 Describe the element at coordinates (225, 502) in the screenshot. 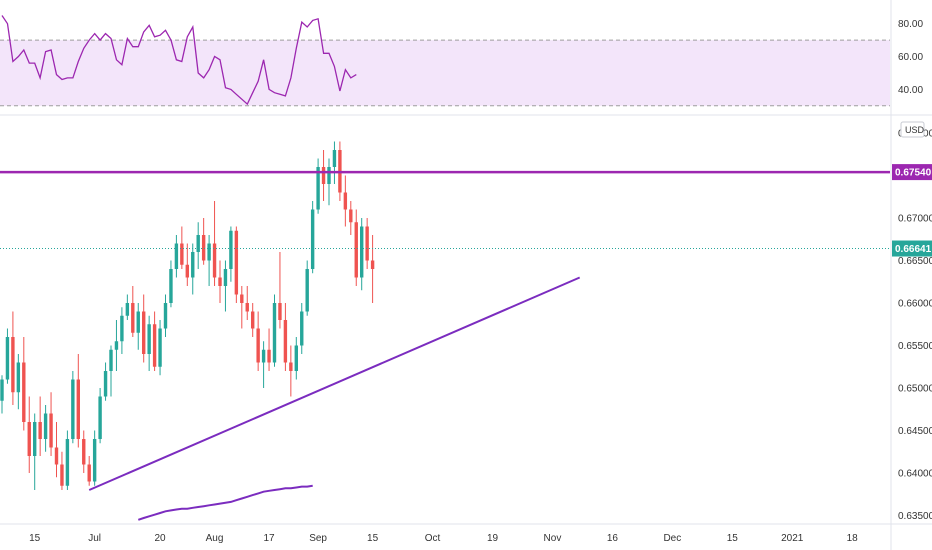

I see `moving-average-line` at that location.